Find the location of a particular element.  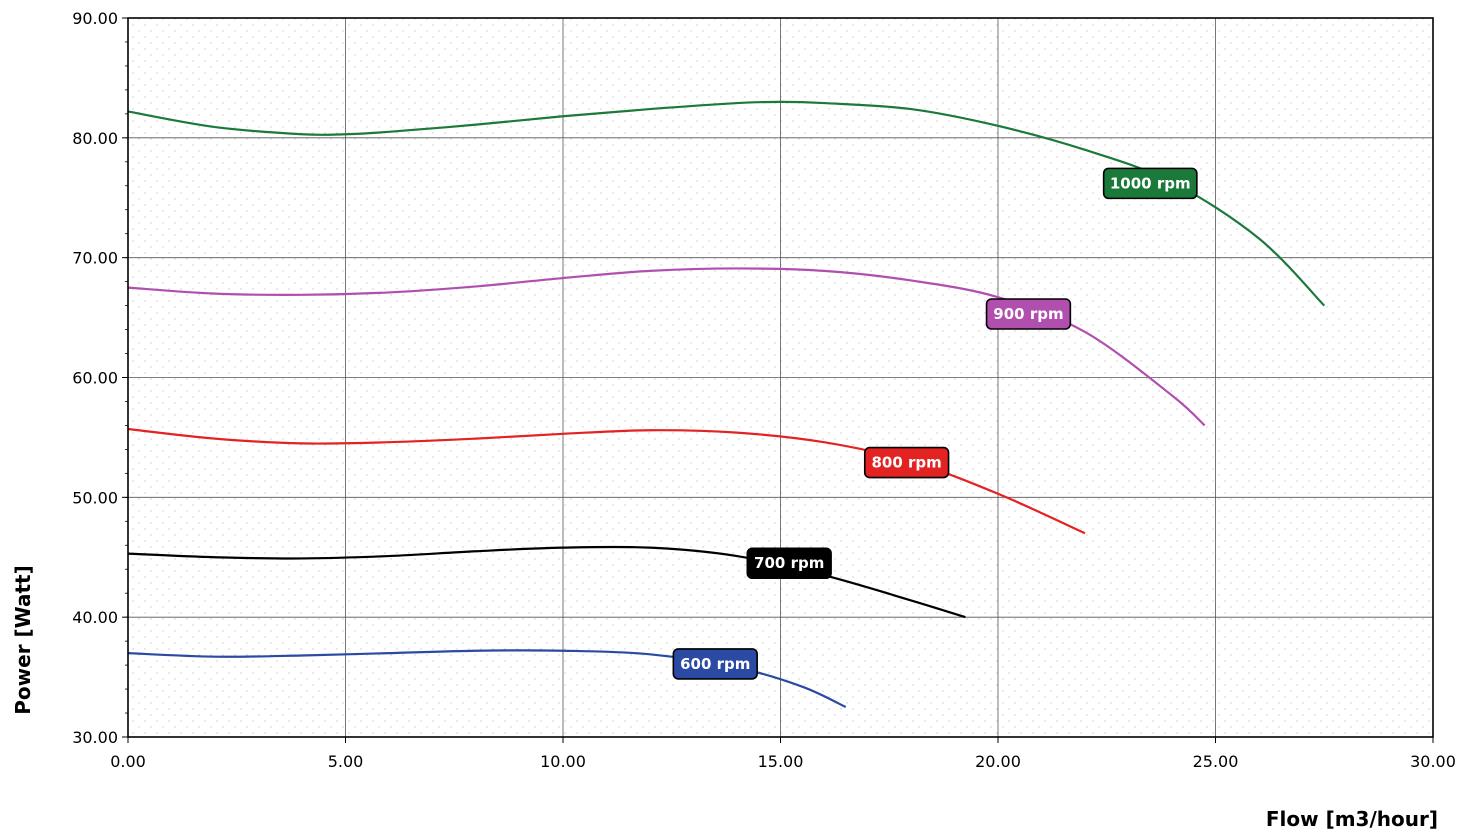

series-label-text: 900 rpm is located at coordinates (1028, 314).